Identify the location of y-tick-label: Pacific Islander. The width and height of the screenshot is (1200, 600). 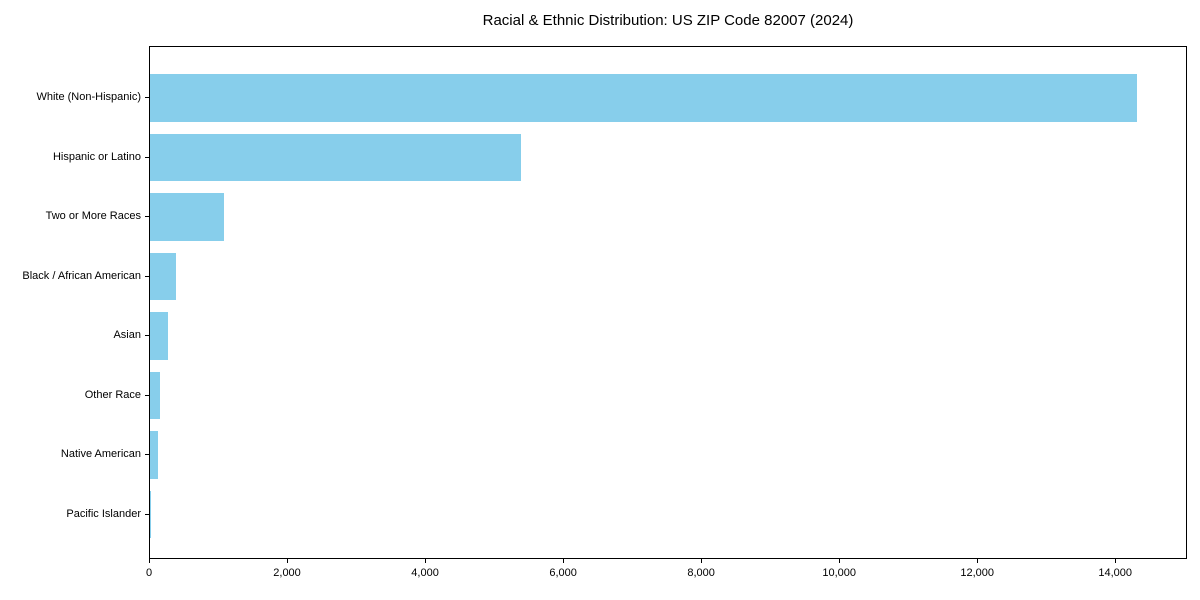
(103, 513).